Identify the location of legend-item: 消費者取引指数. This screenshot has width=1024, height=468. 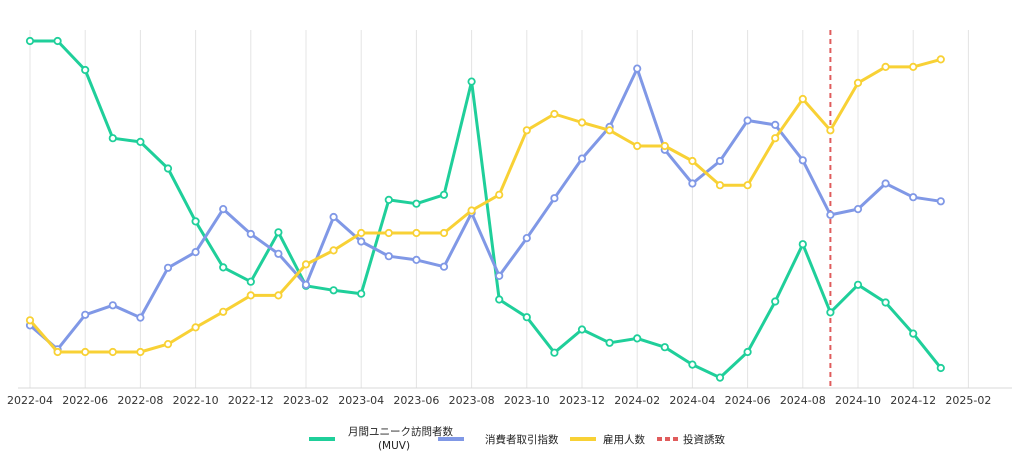
(498, 439).